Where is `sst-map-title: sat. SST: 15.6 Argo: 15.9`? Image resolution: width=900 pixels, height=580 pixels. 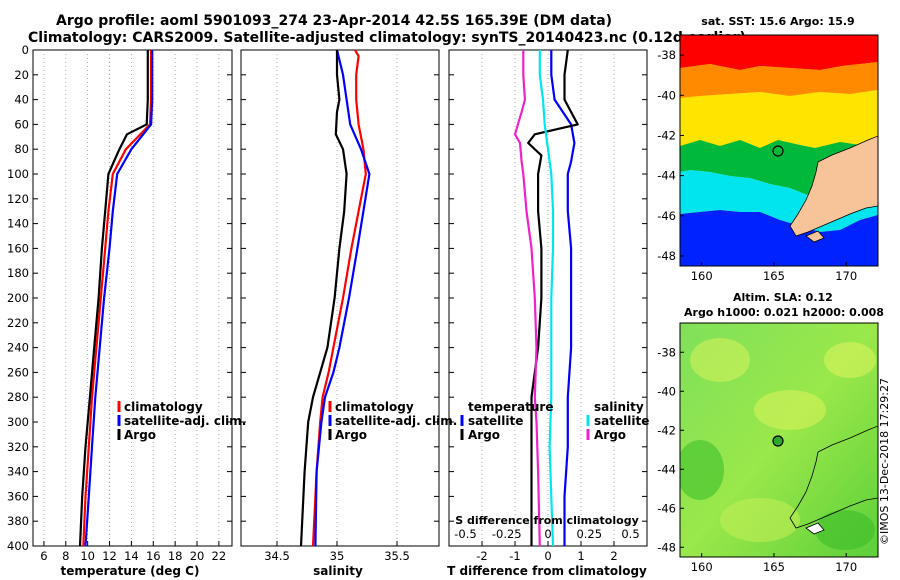 sst-map-title: sat. SST: 15.6 Argo: 15.9 is located at coordinates (777, 21).